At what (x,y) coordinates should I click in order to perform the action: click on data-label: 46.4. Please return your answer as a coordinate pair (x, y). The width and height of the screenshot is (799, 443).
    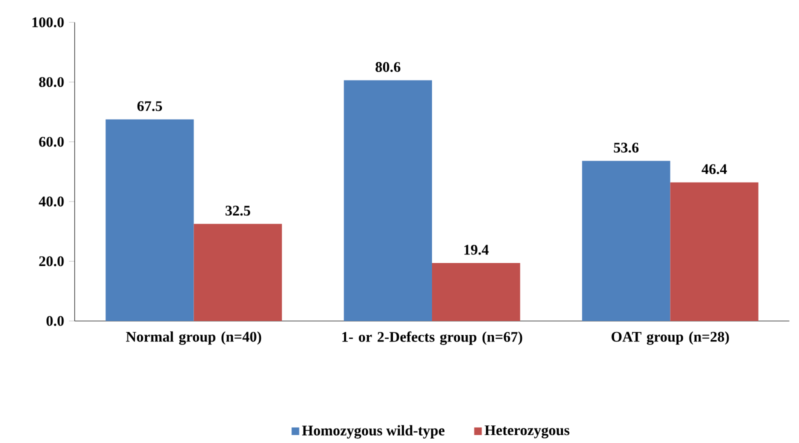
    Looking at the image, I should click on (714, 169).